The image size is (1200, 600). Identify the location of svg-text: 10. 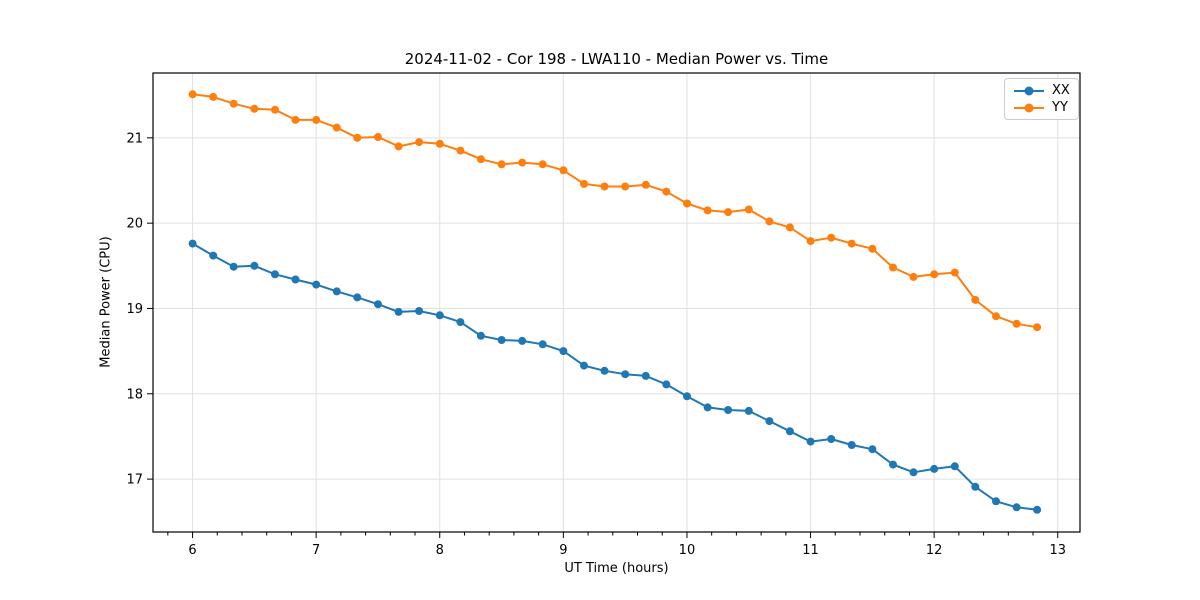
(687, 550).